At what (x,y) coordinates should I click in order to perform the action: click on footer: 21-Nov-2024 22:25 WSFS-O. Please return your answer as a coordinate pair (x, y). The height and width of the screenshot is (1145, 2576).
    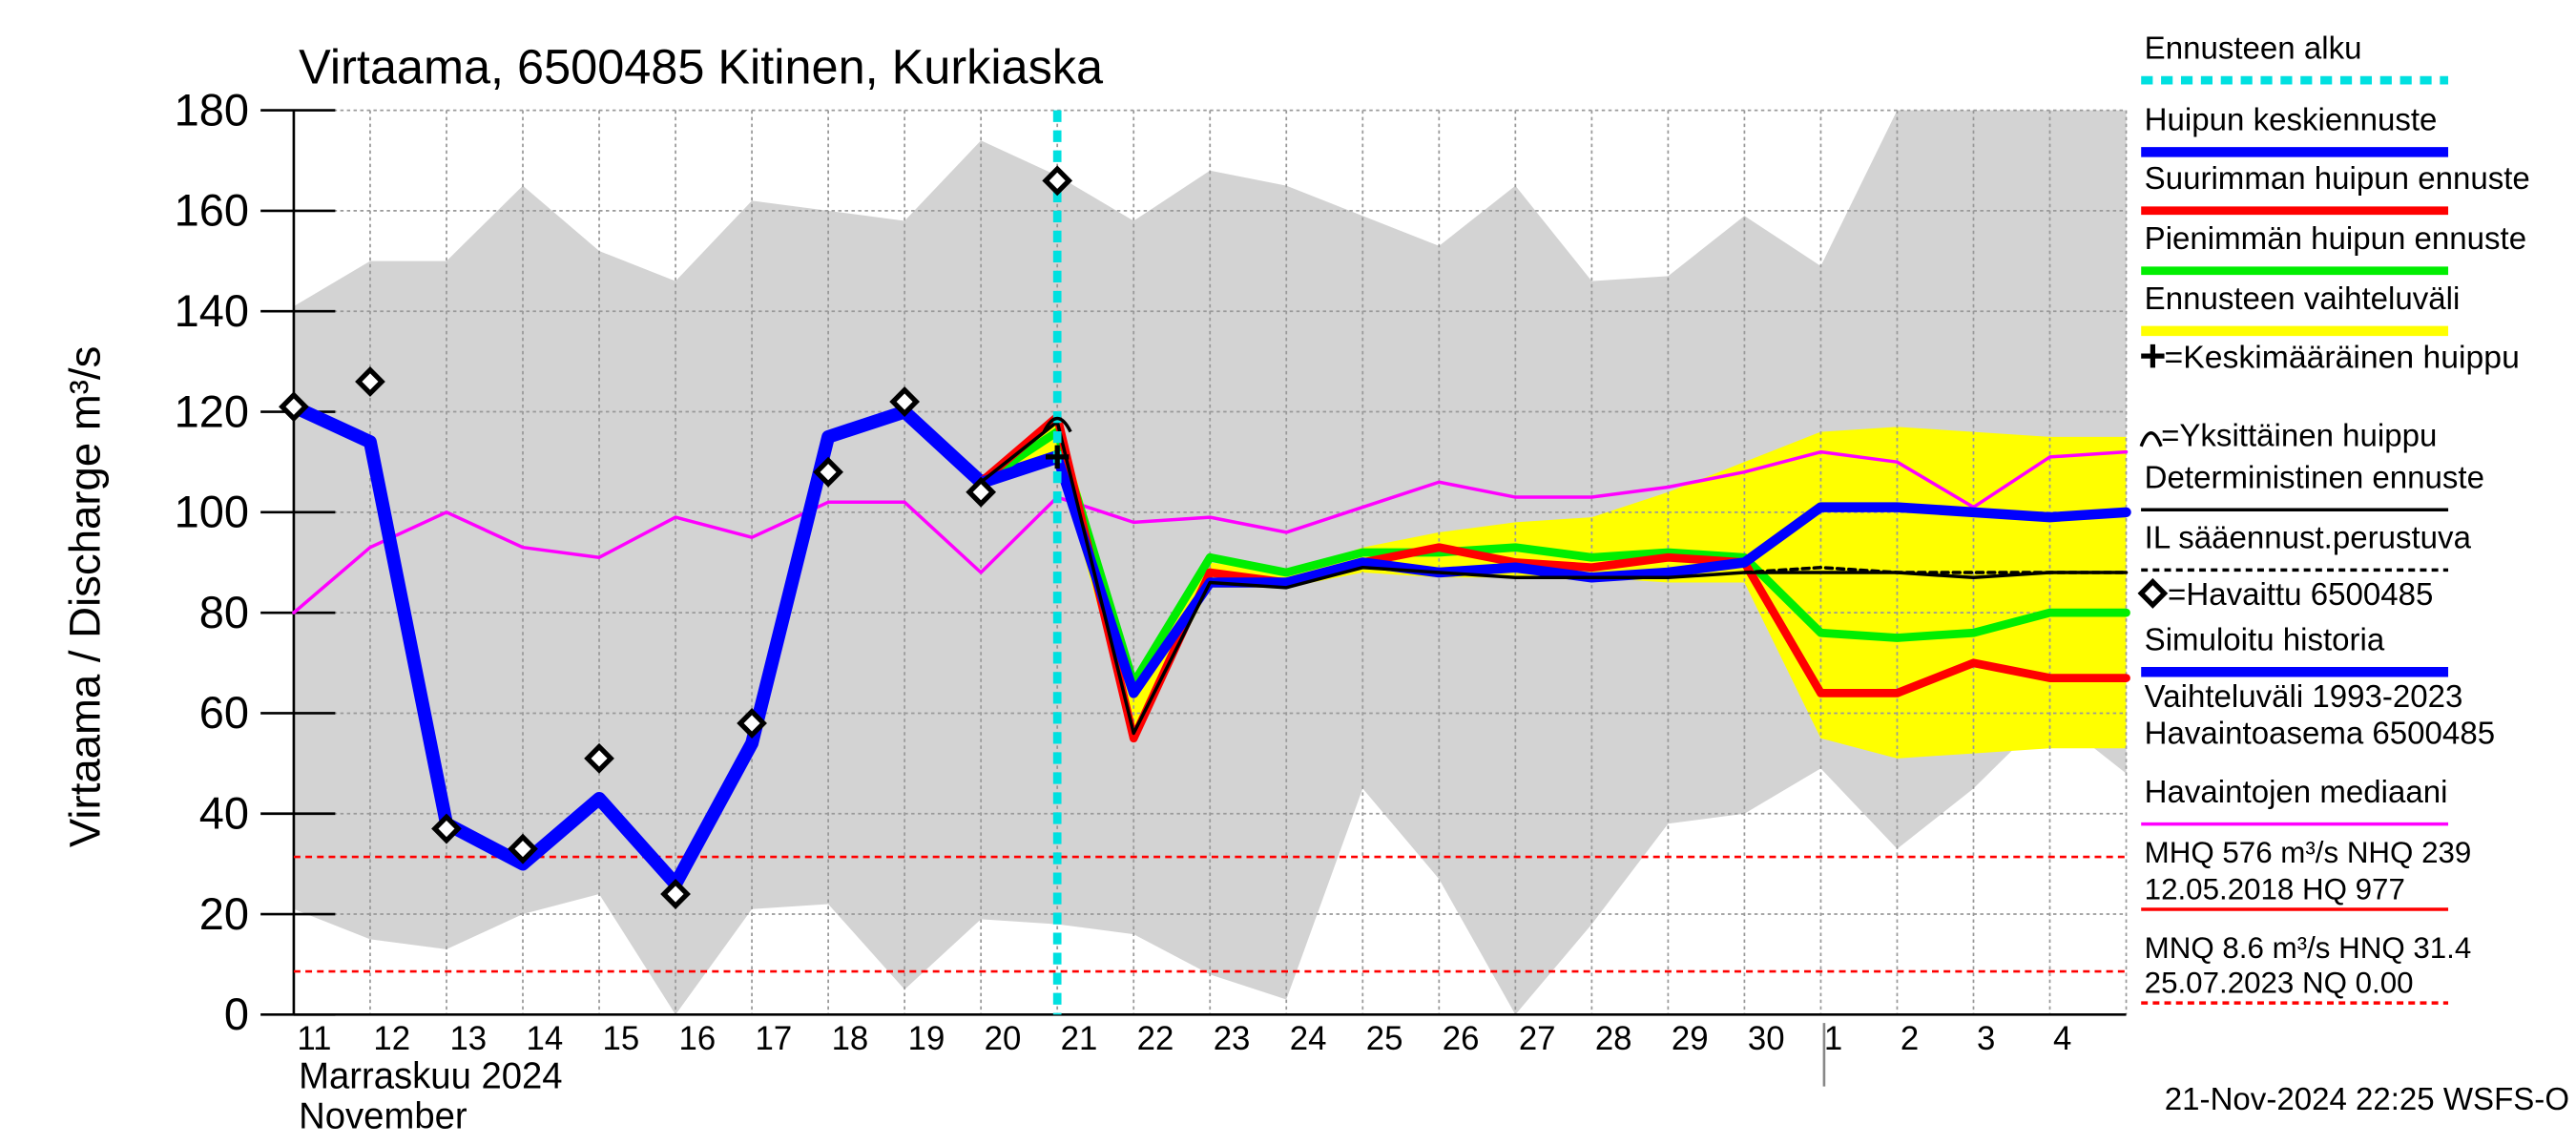
    Looking at the image, I should click on (2367, 1099).